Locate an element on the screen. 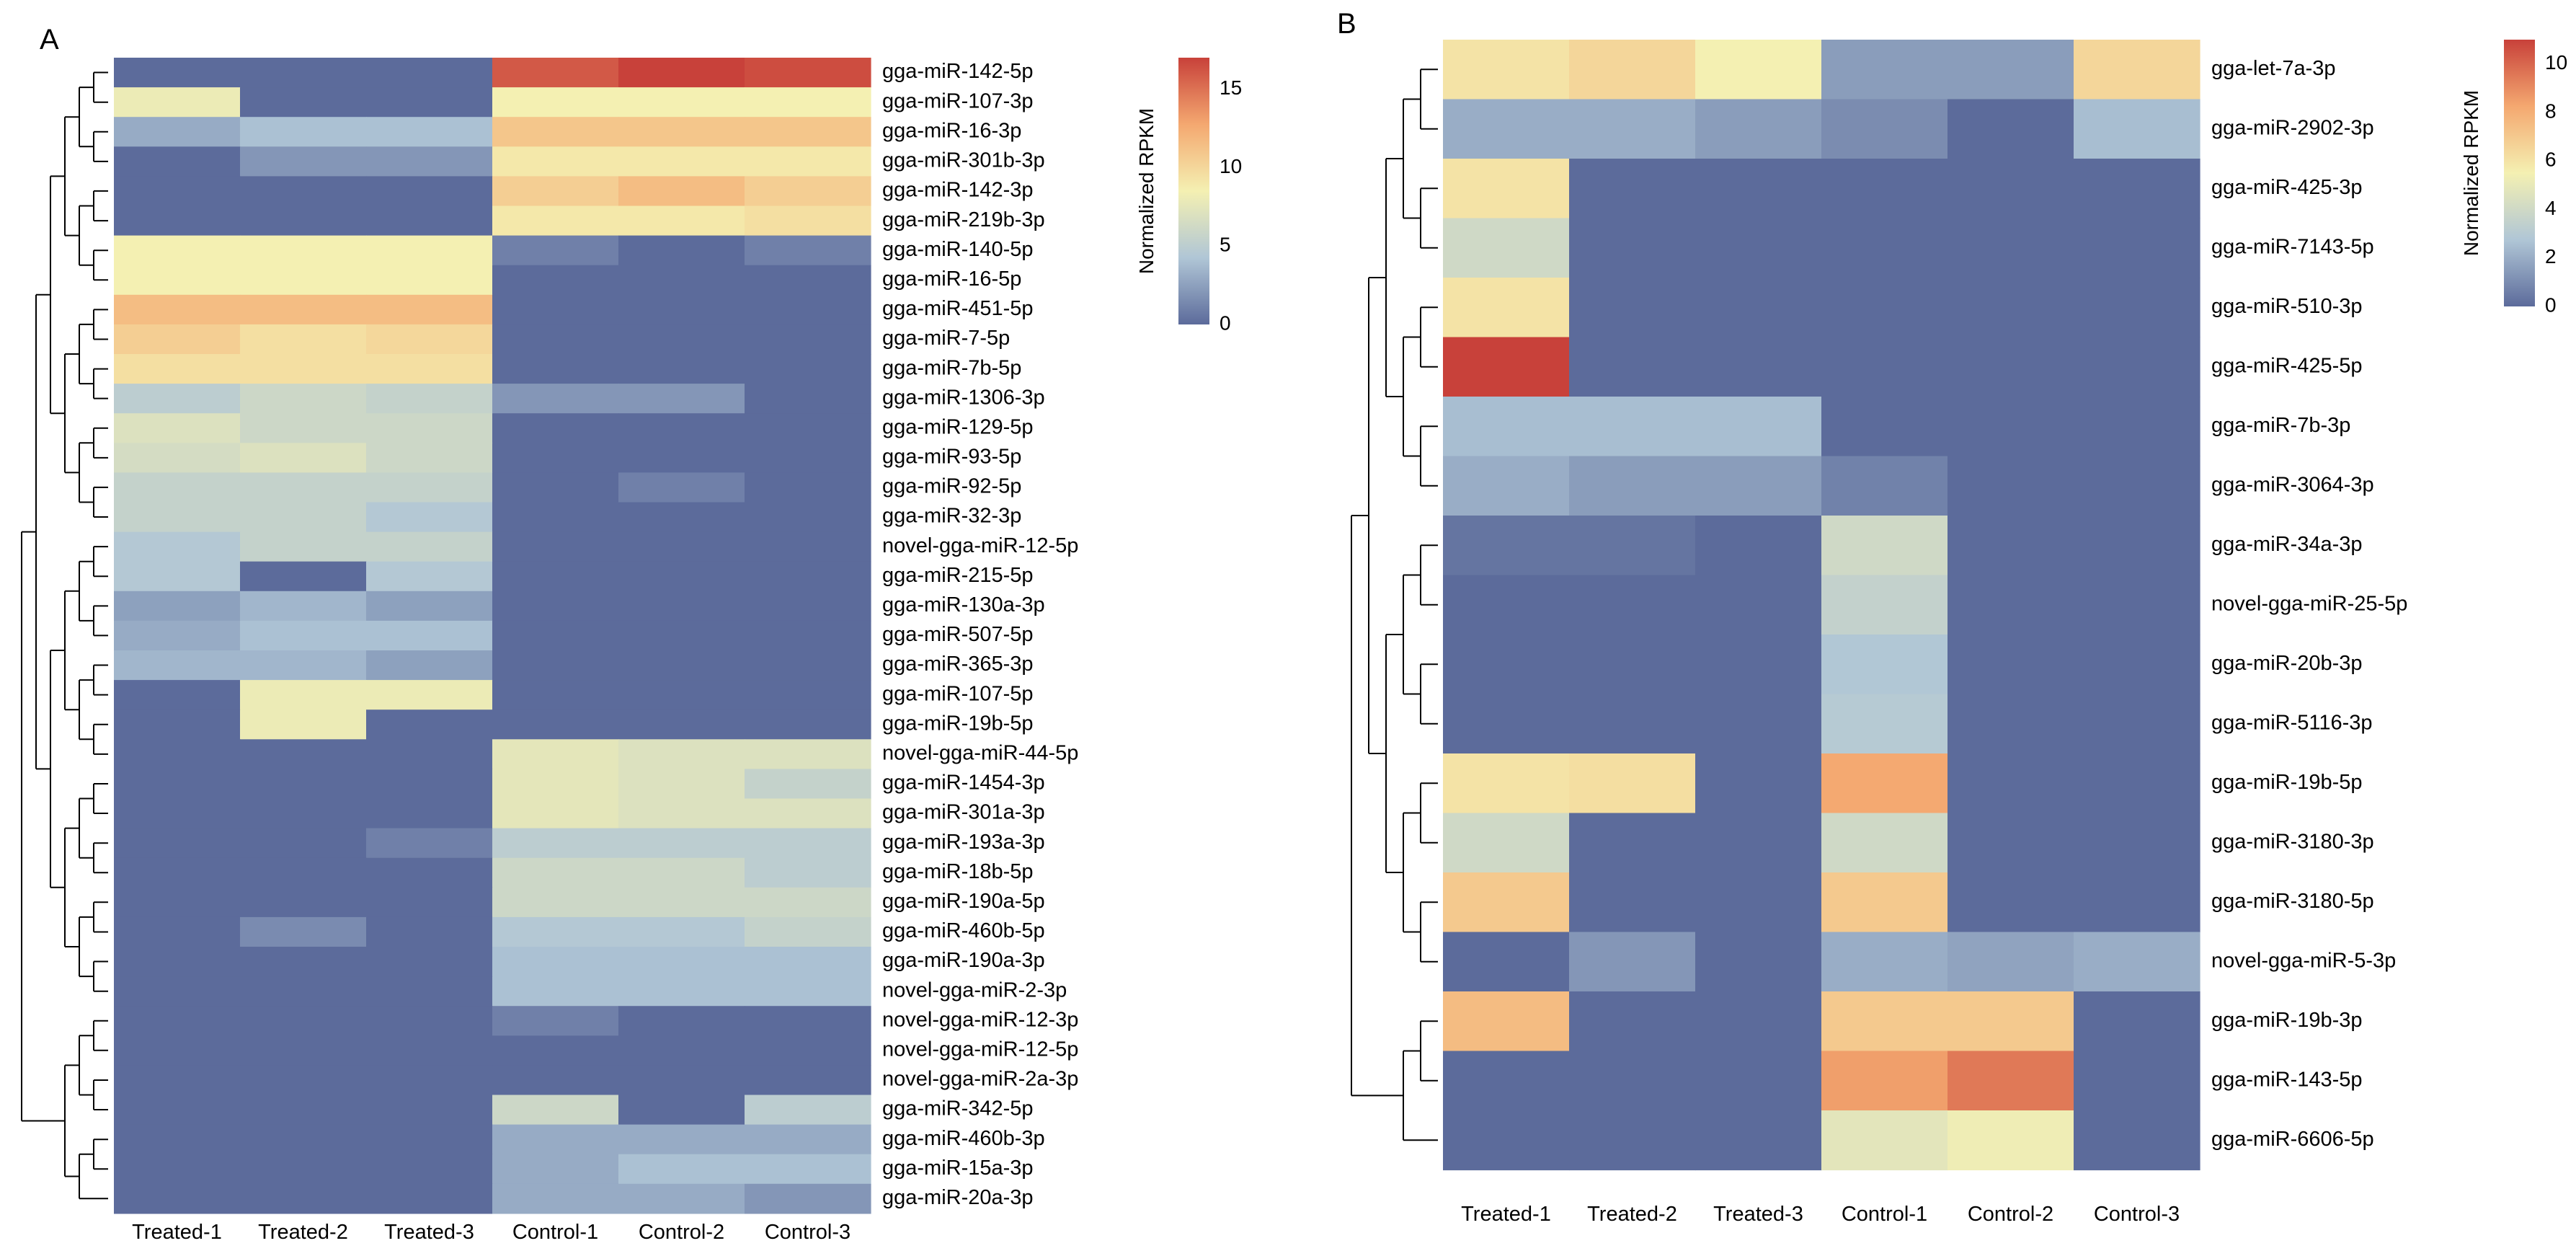 This screenshot has height=1251, width=2576. row-label: gga-miR-143-5p is located at coordinates (2287, 1079).